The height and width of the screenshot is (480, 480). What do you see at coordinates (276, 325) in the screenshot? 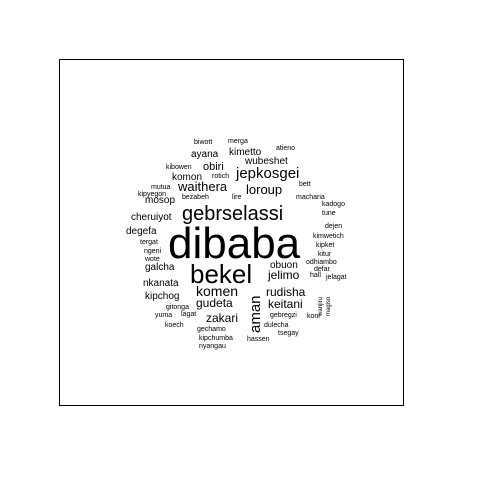
I see `word-dulecha: dulecha` at bounding box center [276, 325].